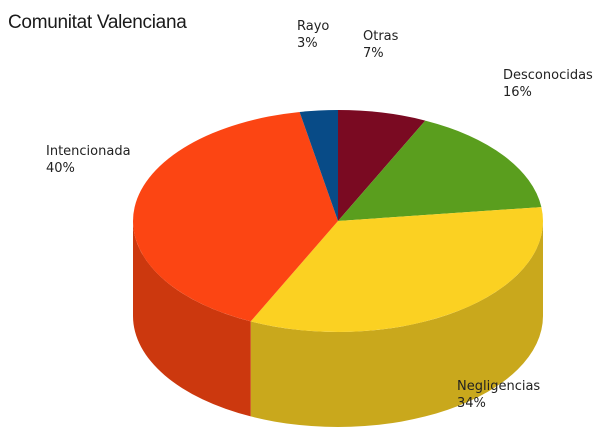  What do you see at coordinates (396, 269) in the screenshot?
I see `pie-slice-negligencias` at bounding box center [396, 269].